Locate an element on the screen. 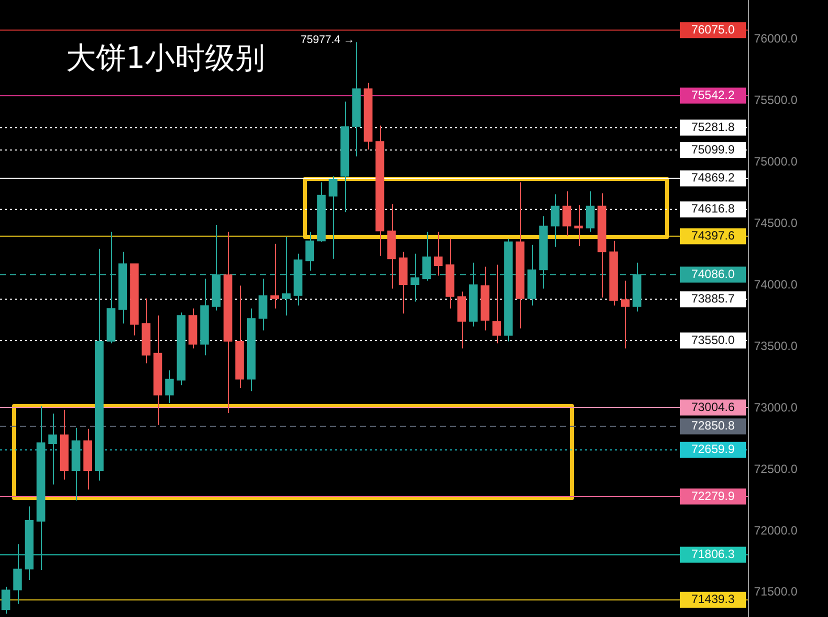  ref-line-label: 71806.3 is located at coordinates (713, 554).